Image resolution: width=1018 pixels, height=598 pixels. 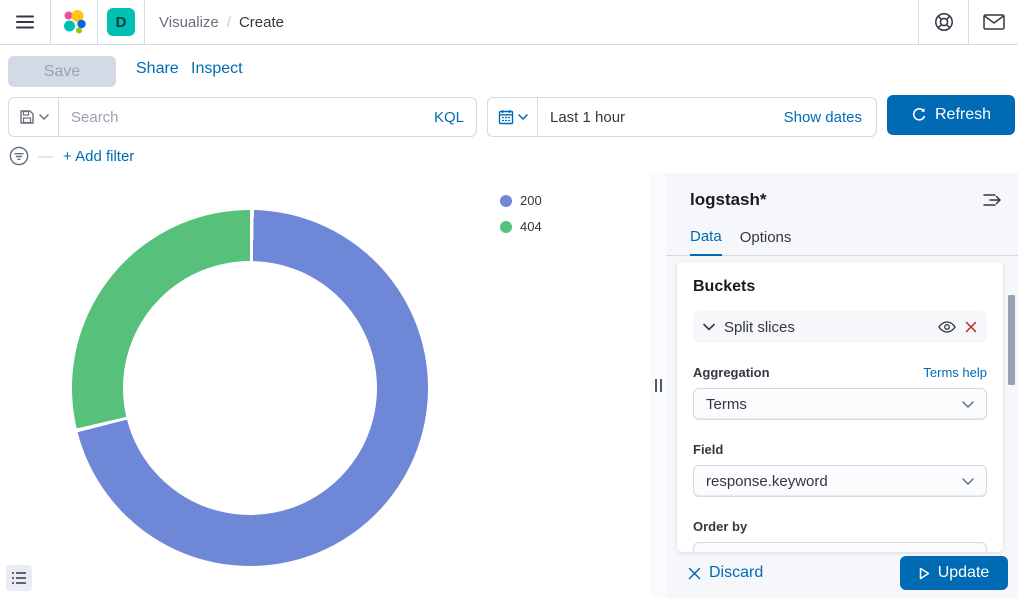 I want to click on terms-help-link: Terms help, so click(x=955, y=372).